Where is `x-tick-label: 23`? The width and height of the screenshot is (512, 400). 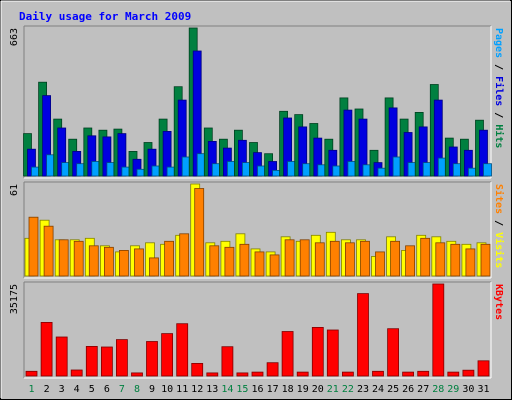
x-tick-label: 23 is located at coordinates (363, 389).